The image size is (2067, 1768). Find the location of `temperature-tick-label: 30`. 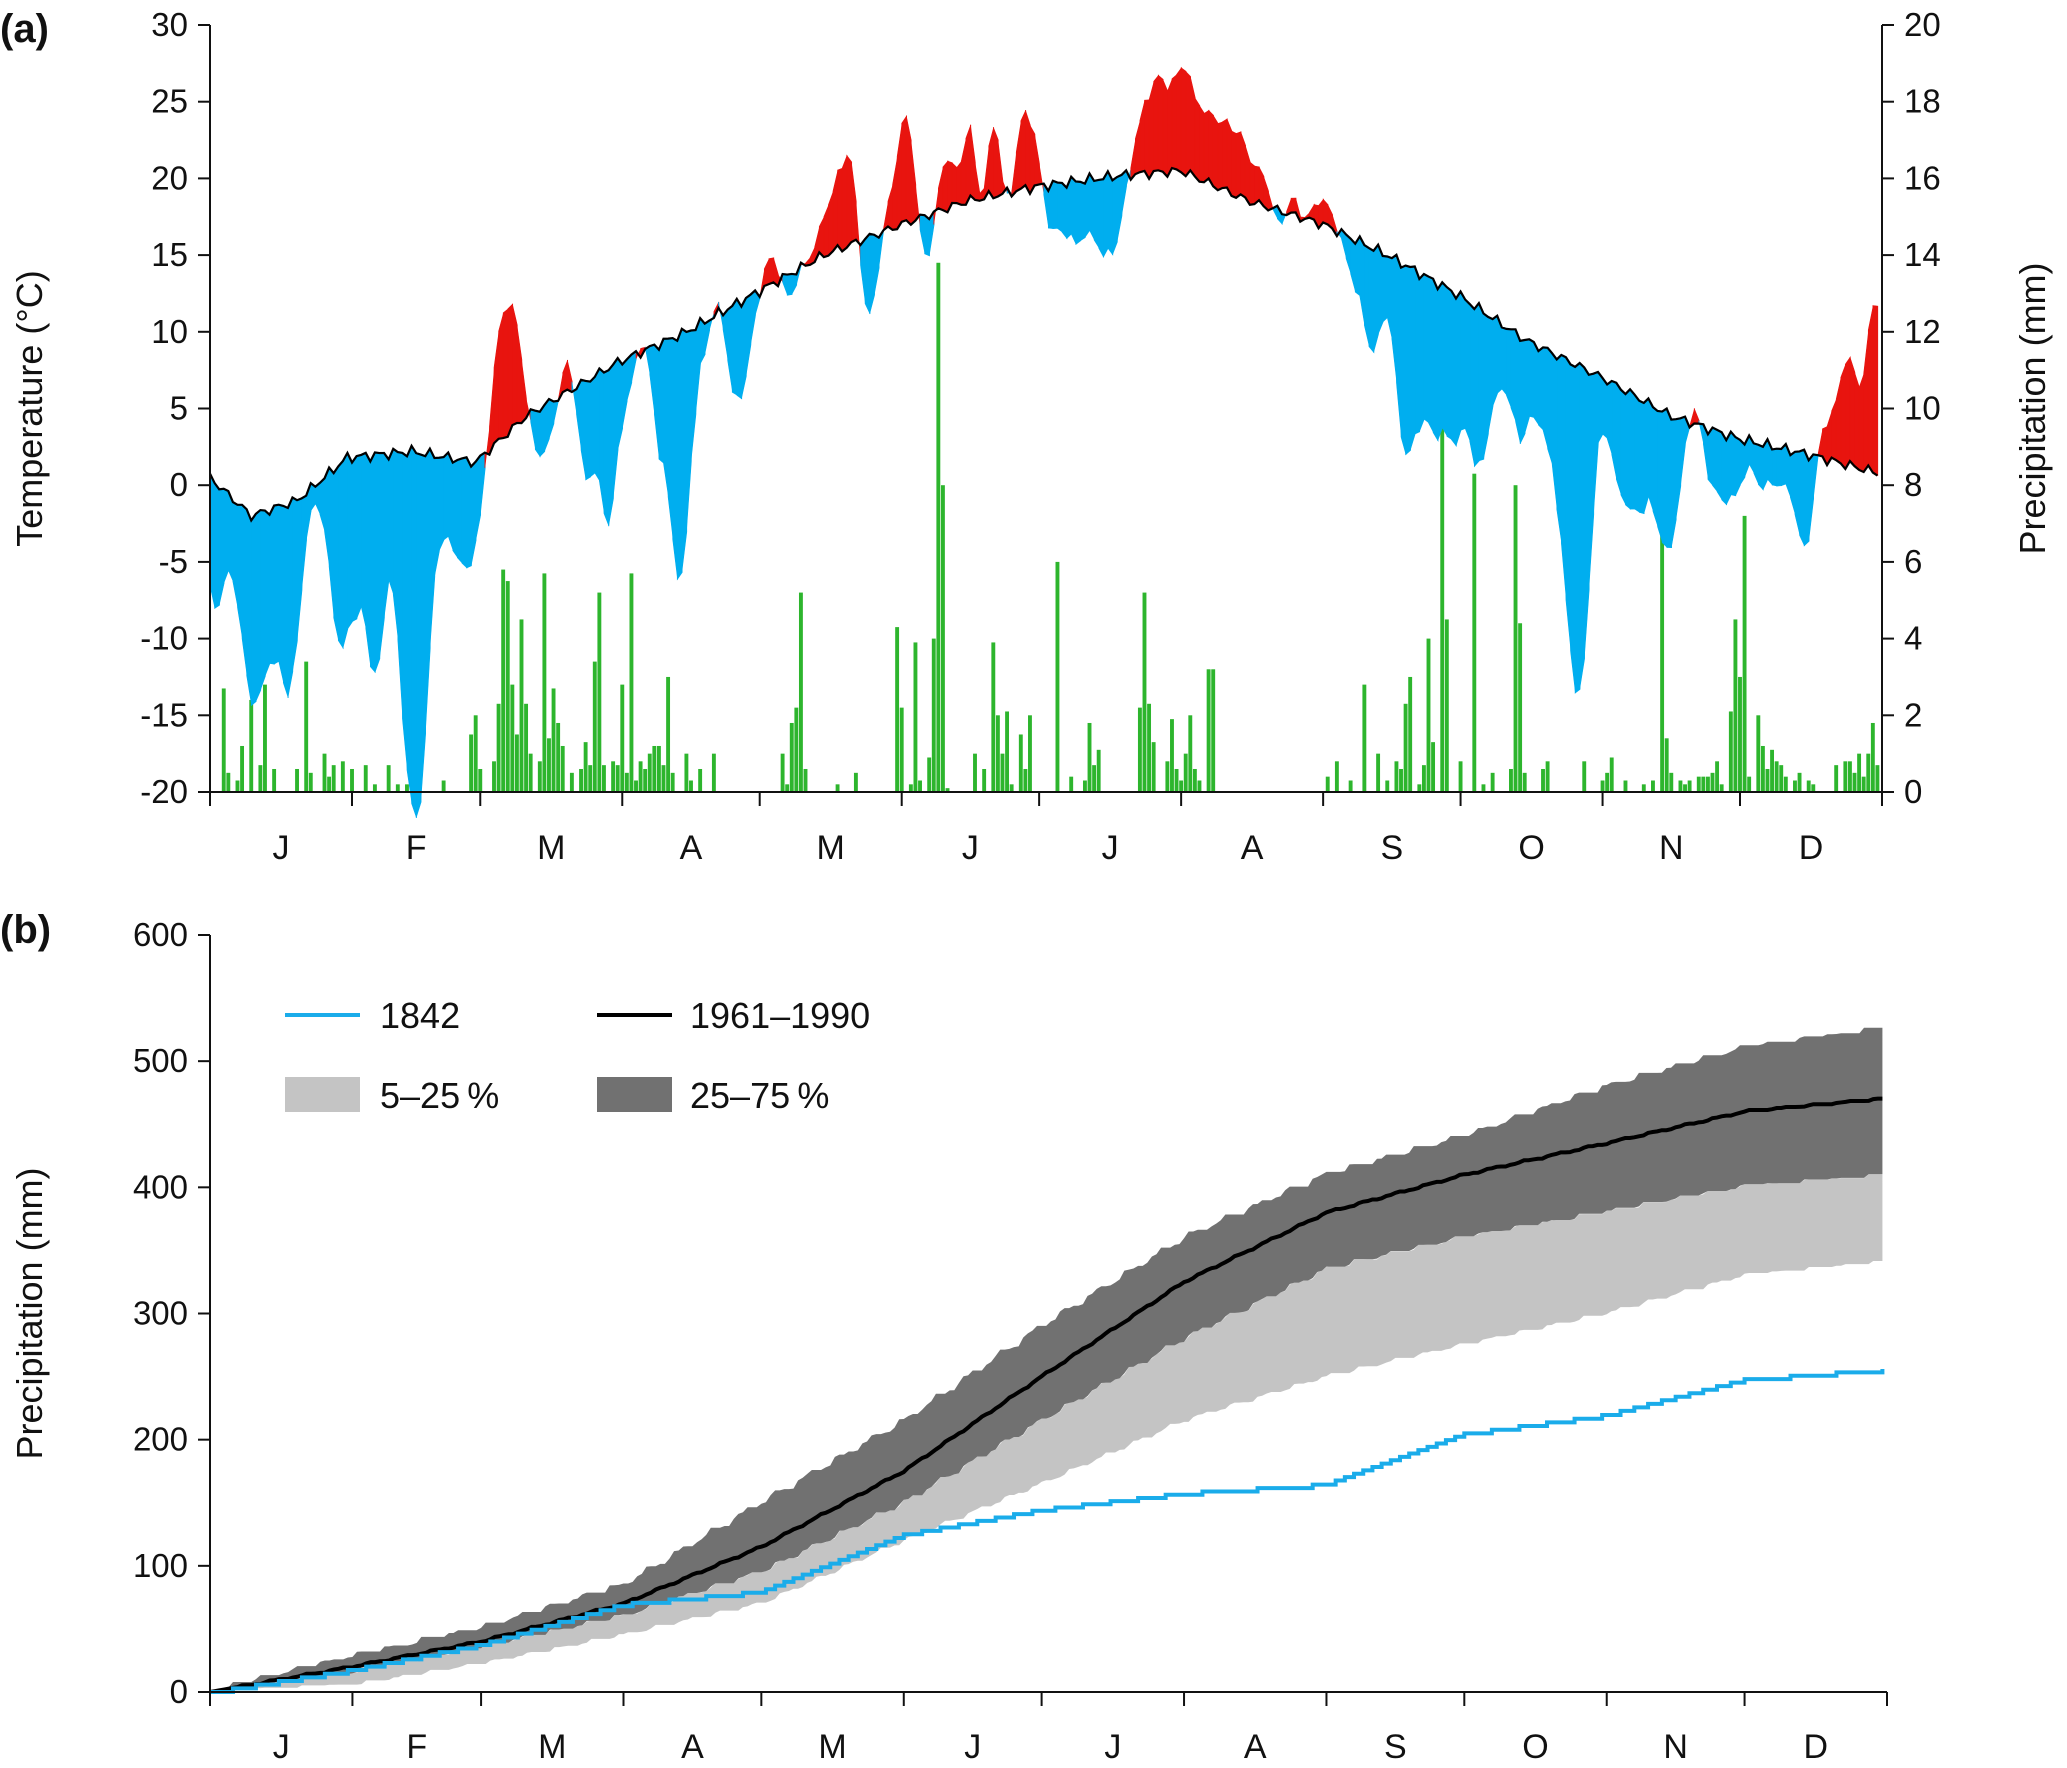

temperature-tick-label: 30 is located at coordinates (169, 24).